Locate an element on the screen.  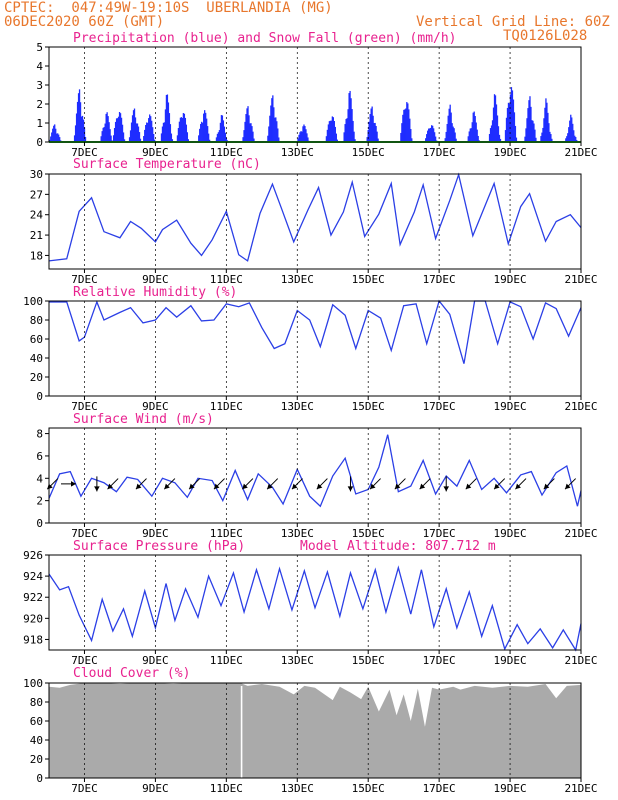
y-tick-label: 0 is located at coordinates (39, 142).